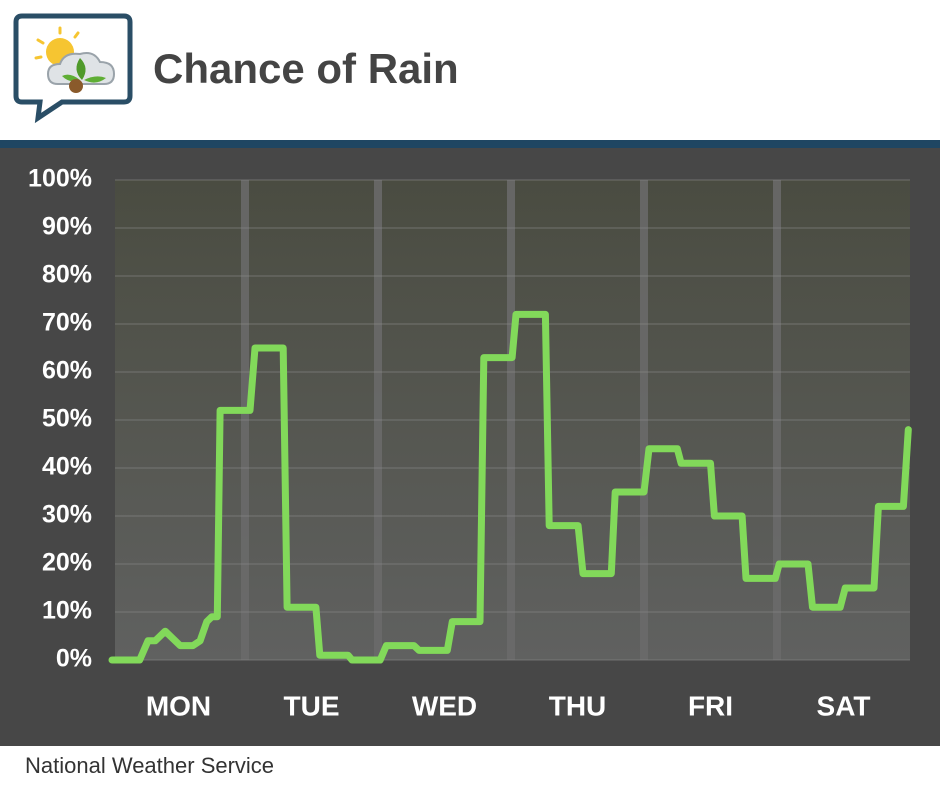  What do you see at coordinates (60, 179) in the screenshot?
I see `y-tick-label: 100%` at bounding box center [60, 179].